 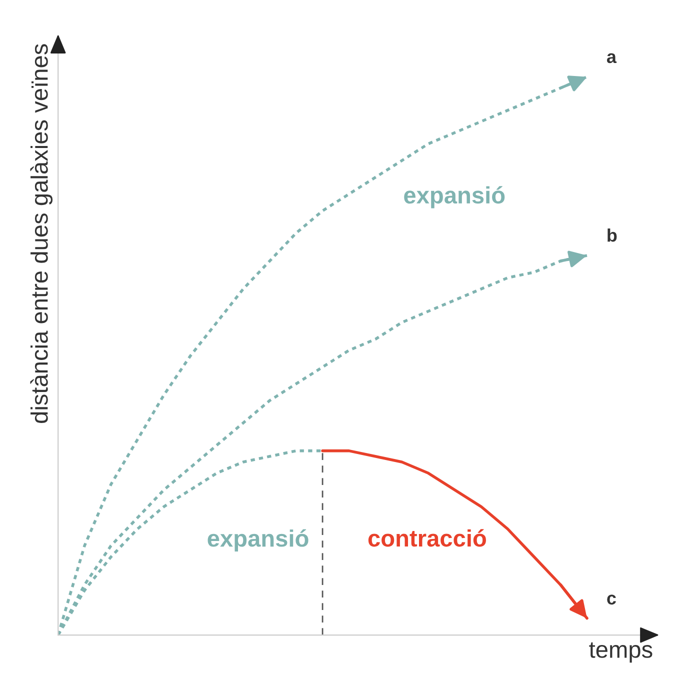 What do you see at coordinates (620, 652) in the screenshot?
I see `x-axis-title: temps` at bounding box center [620, 652].